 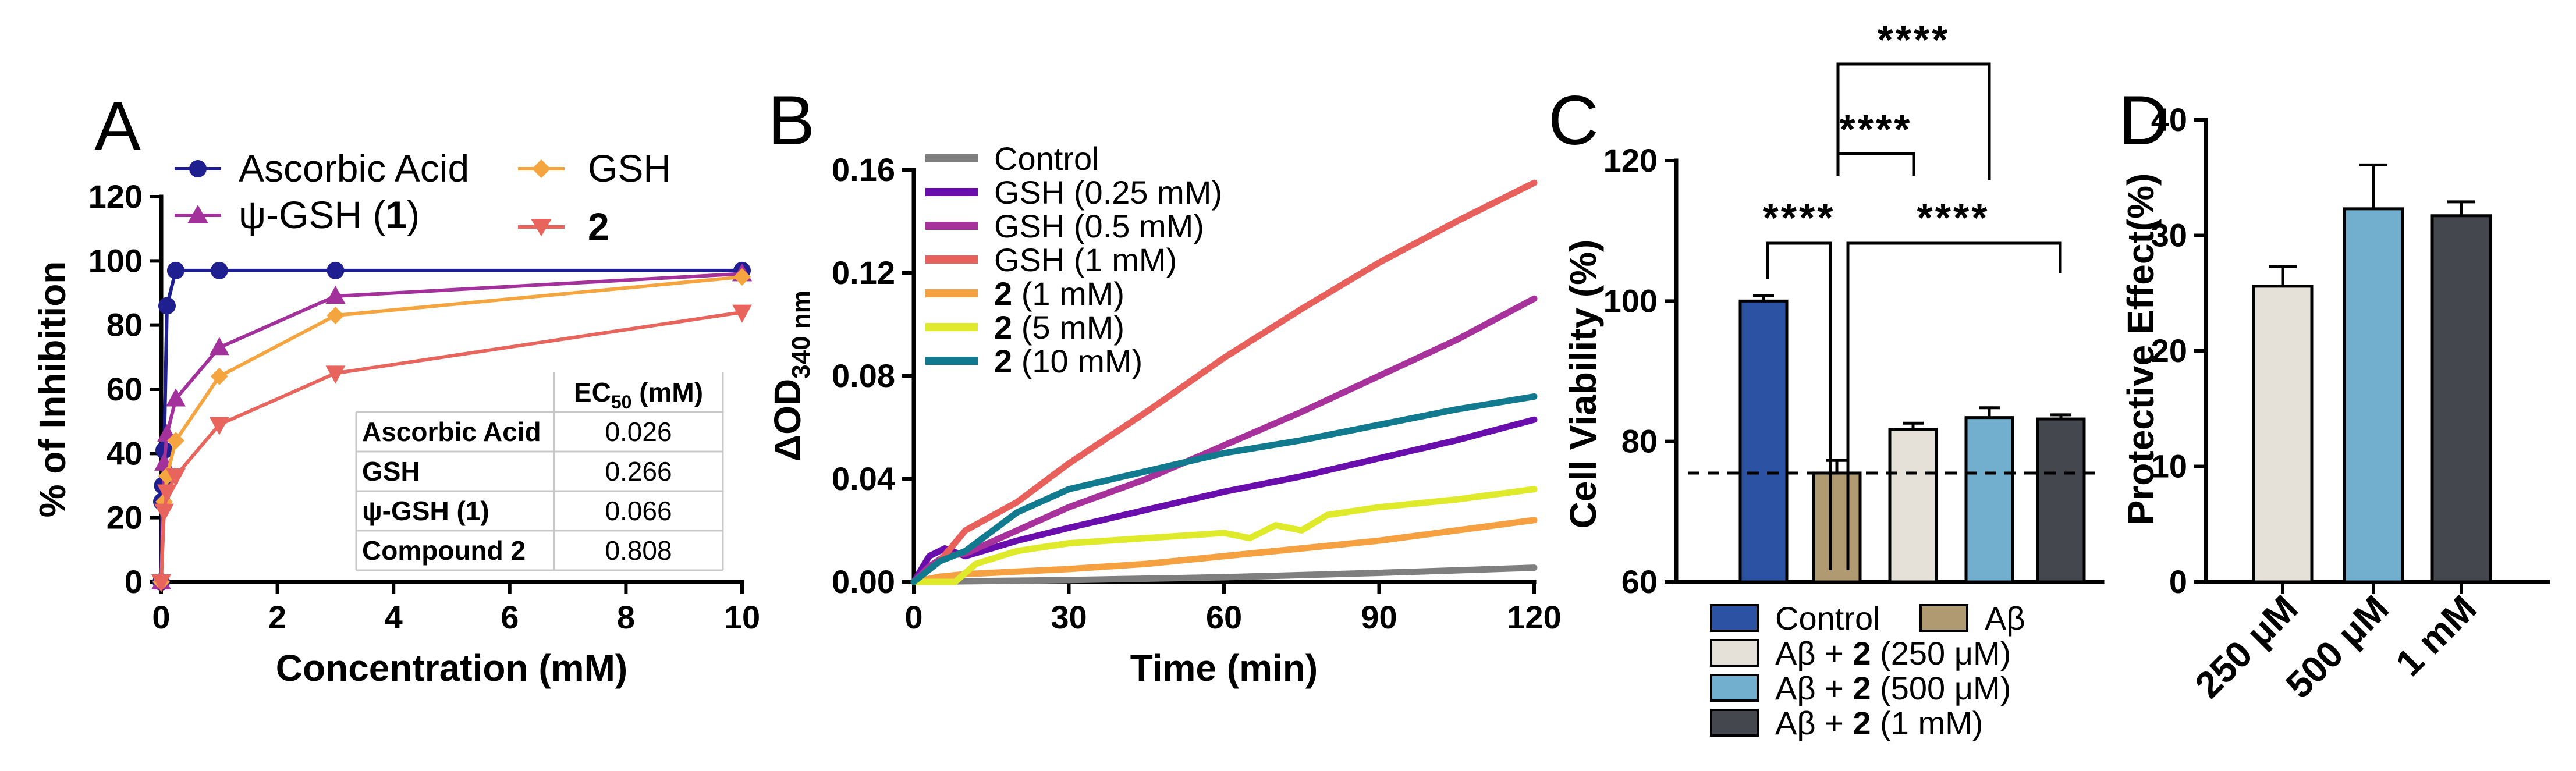 What do you see at coordinates (1879, 723) in the screenshot?
I see `c-legend-label: Aβ + 2 (1 mM)` at bounding box center [1879, 723].